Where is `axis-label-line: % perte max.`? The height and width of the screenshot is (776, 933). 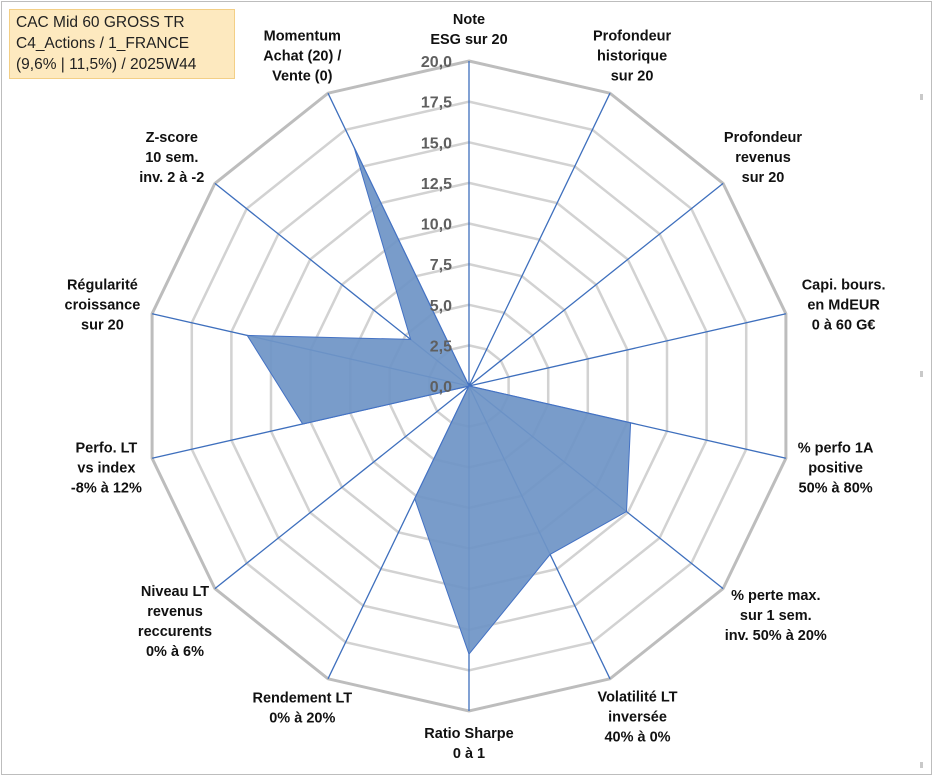
axis-label-line: % perte max. is located at coordinates (775, 596).